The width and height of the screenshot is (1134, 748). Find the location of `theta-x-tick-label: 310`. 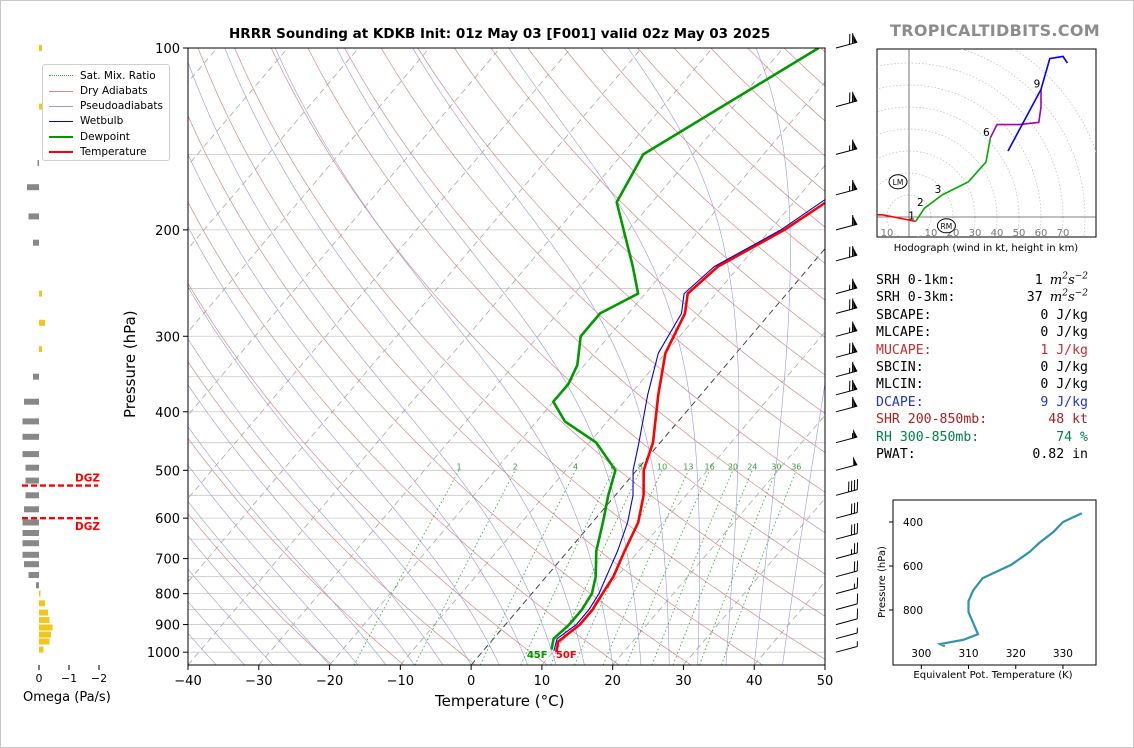

theta-x-tick-label: 310 is located at coordinates (969, 654).